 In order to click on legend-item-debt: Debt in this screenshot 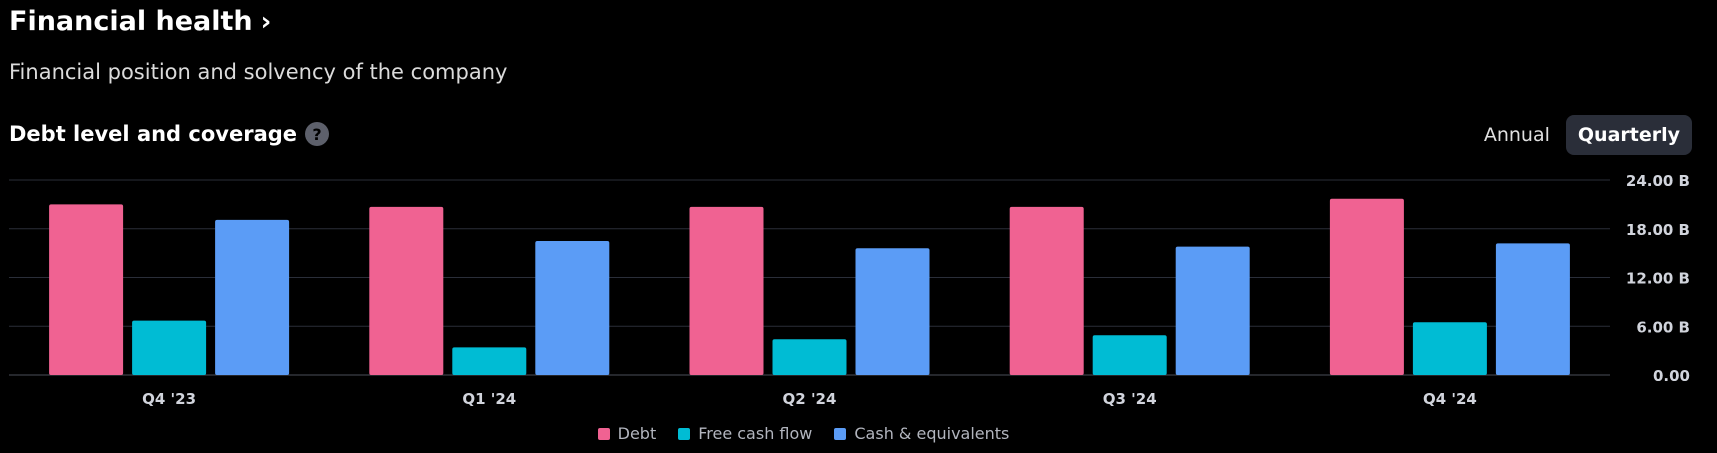, I will do `click(627, 433)`.